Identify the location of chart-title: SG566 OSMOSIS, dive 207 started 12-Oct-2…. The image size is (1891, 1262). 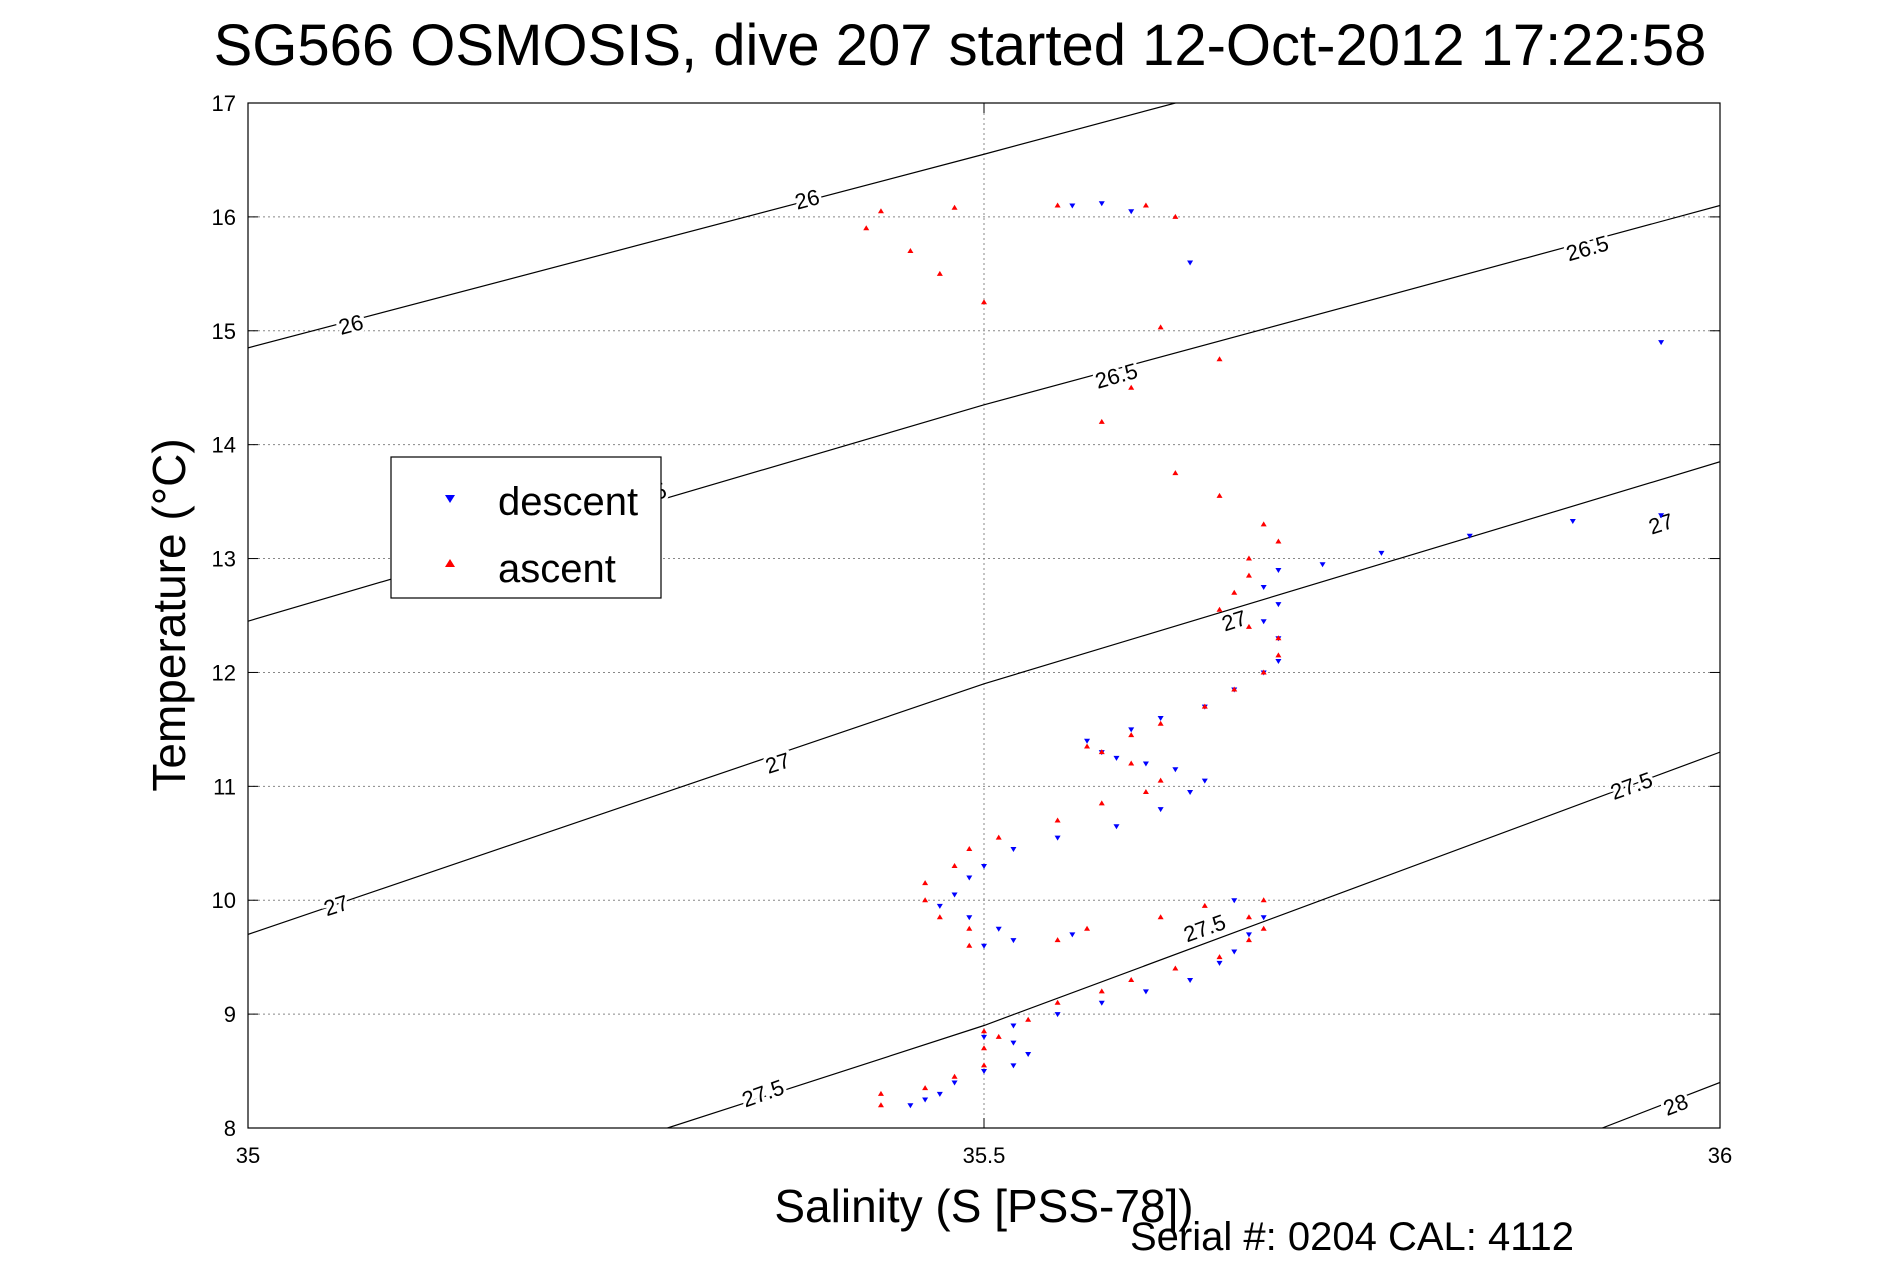
(960, 45).